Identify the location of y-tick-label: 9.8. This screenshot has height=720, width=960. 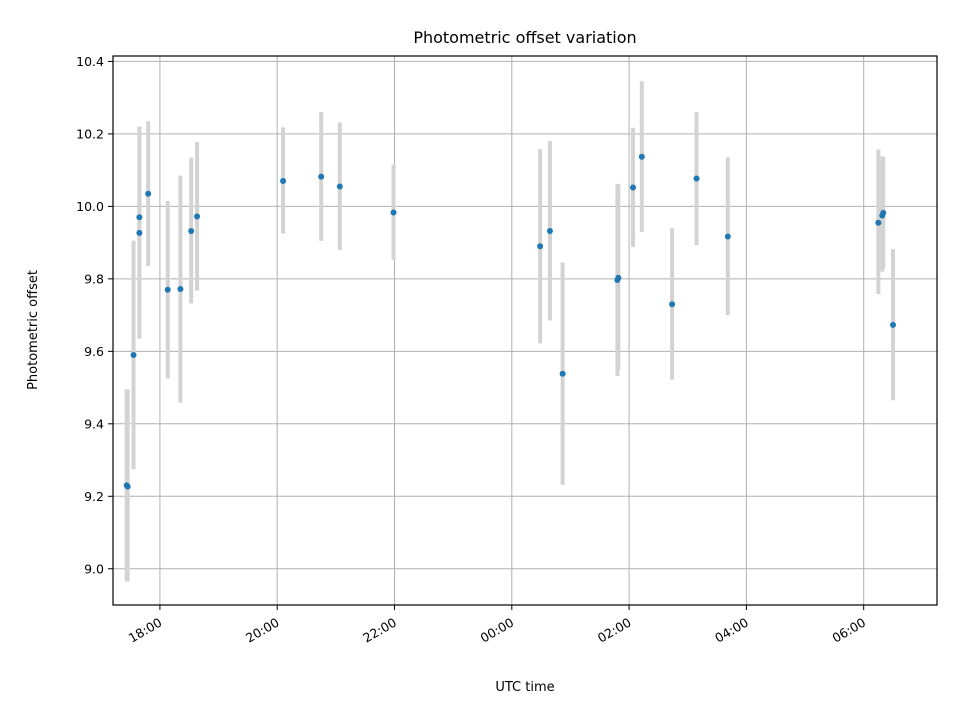
(94, 278).